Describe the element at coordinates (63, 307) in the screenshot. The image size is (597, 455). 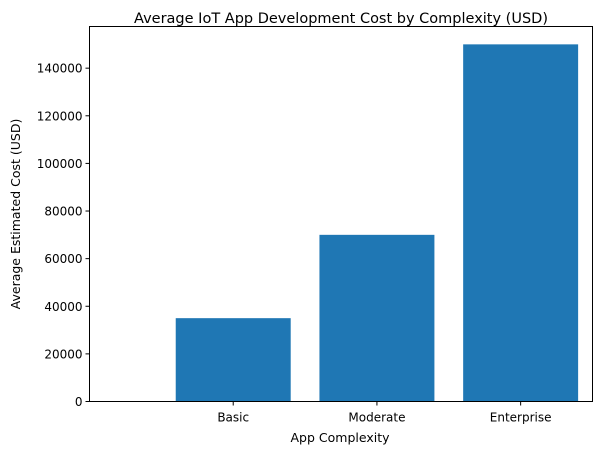
I see `y-tick-label: 40000` at that location.